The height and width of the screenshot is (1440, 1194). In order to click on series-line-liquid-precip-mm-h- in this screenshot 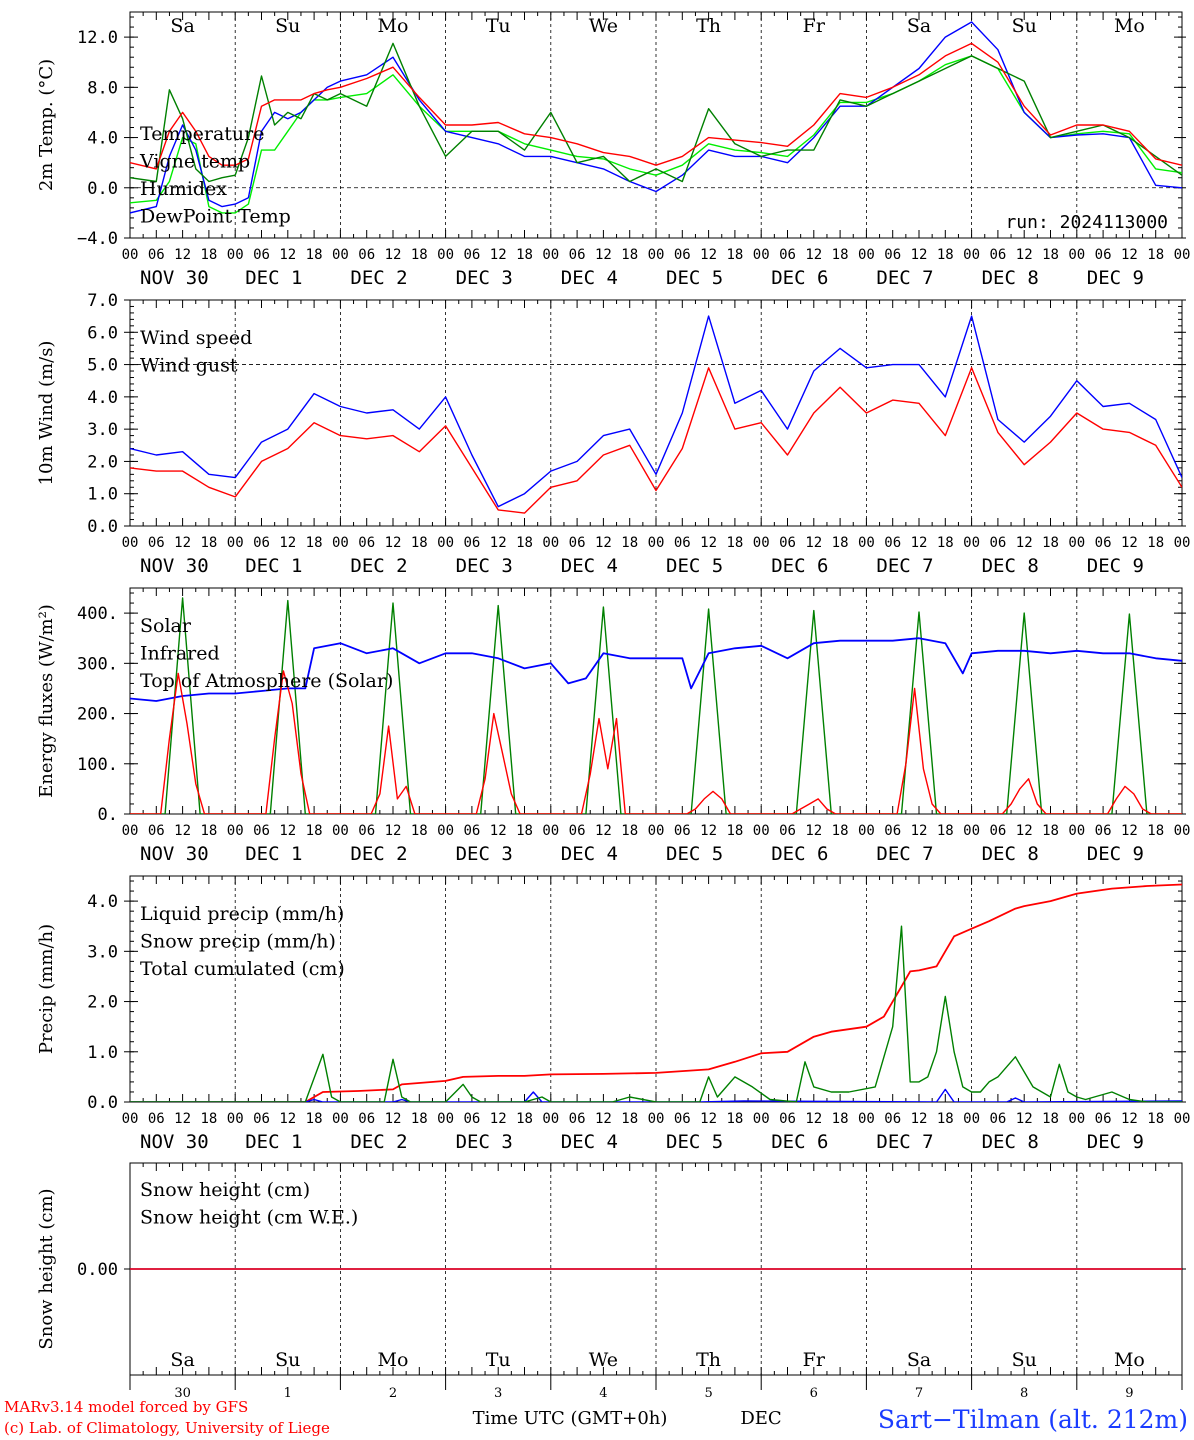, I will do `click(656, 1013)`.